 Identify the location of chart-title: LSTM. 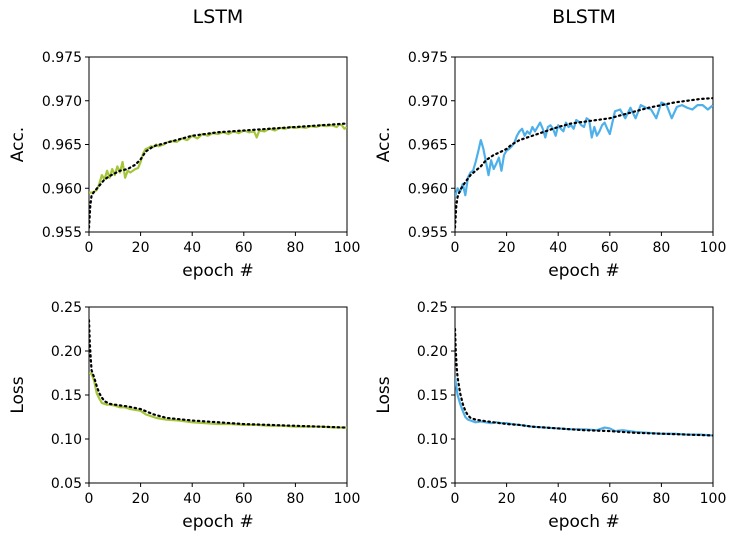
(218, 17).